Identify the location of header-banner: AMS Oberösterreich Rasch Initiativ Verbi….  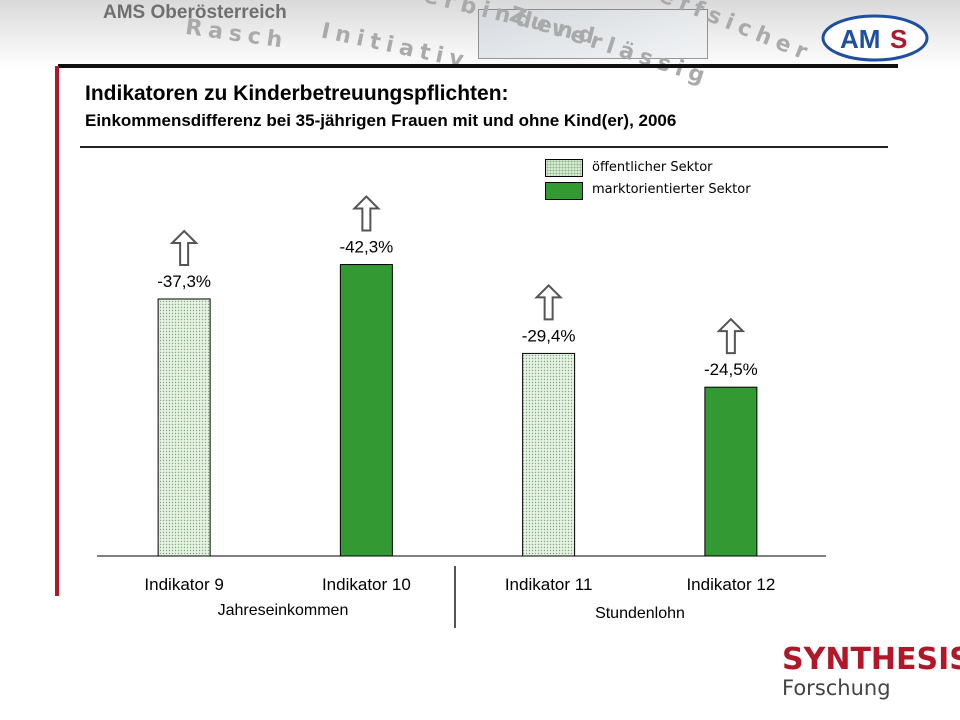
(480, 45).